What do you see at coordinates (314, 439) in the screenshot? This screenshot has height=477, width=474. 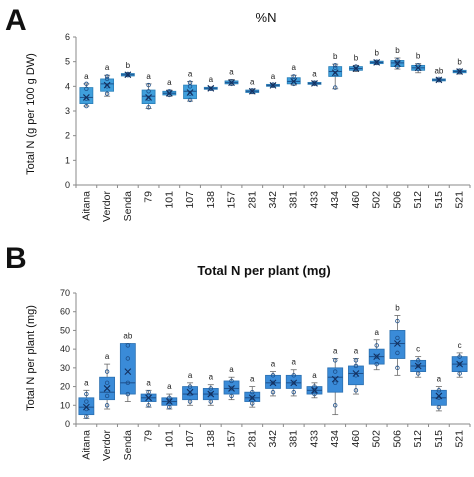 I see `category-label: 433` at bounding box center [314, 439].